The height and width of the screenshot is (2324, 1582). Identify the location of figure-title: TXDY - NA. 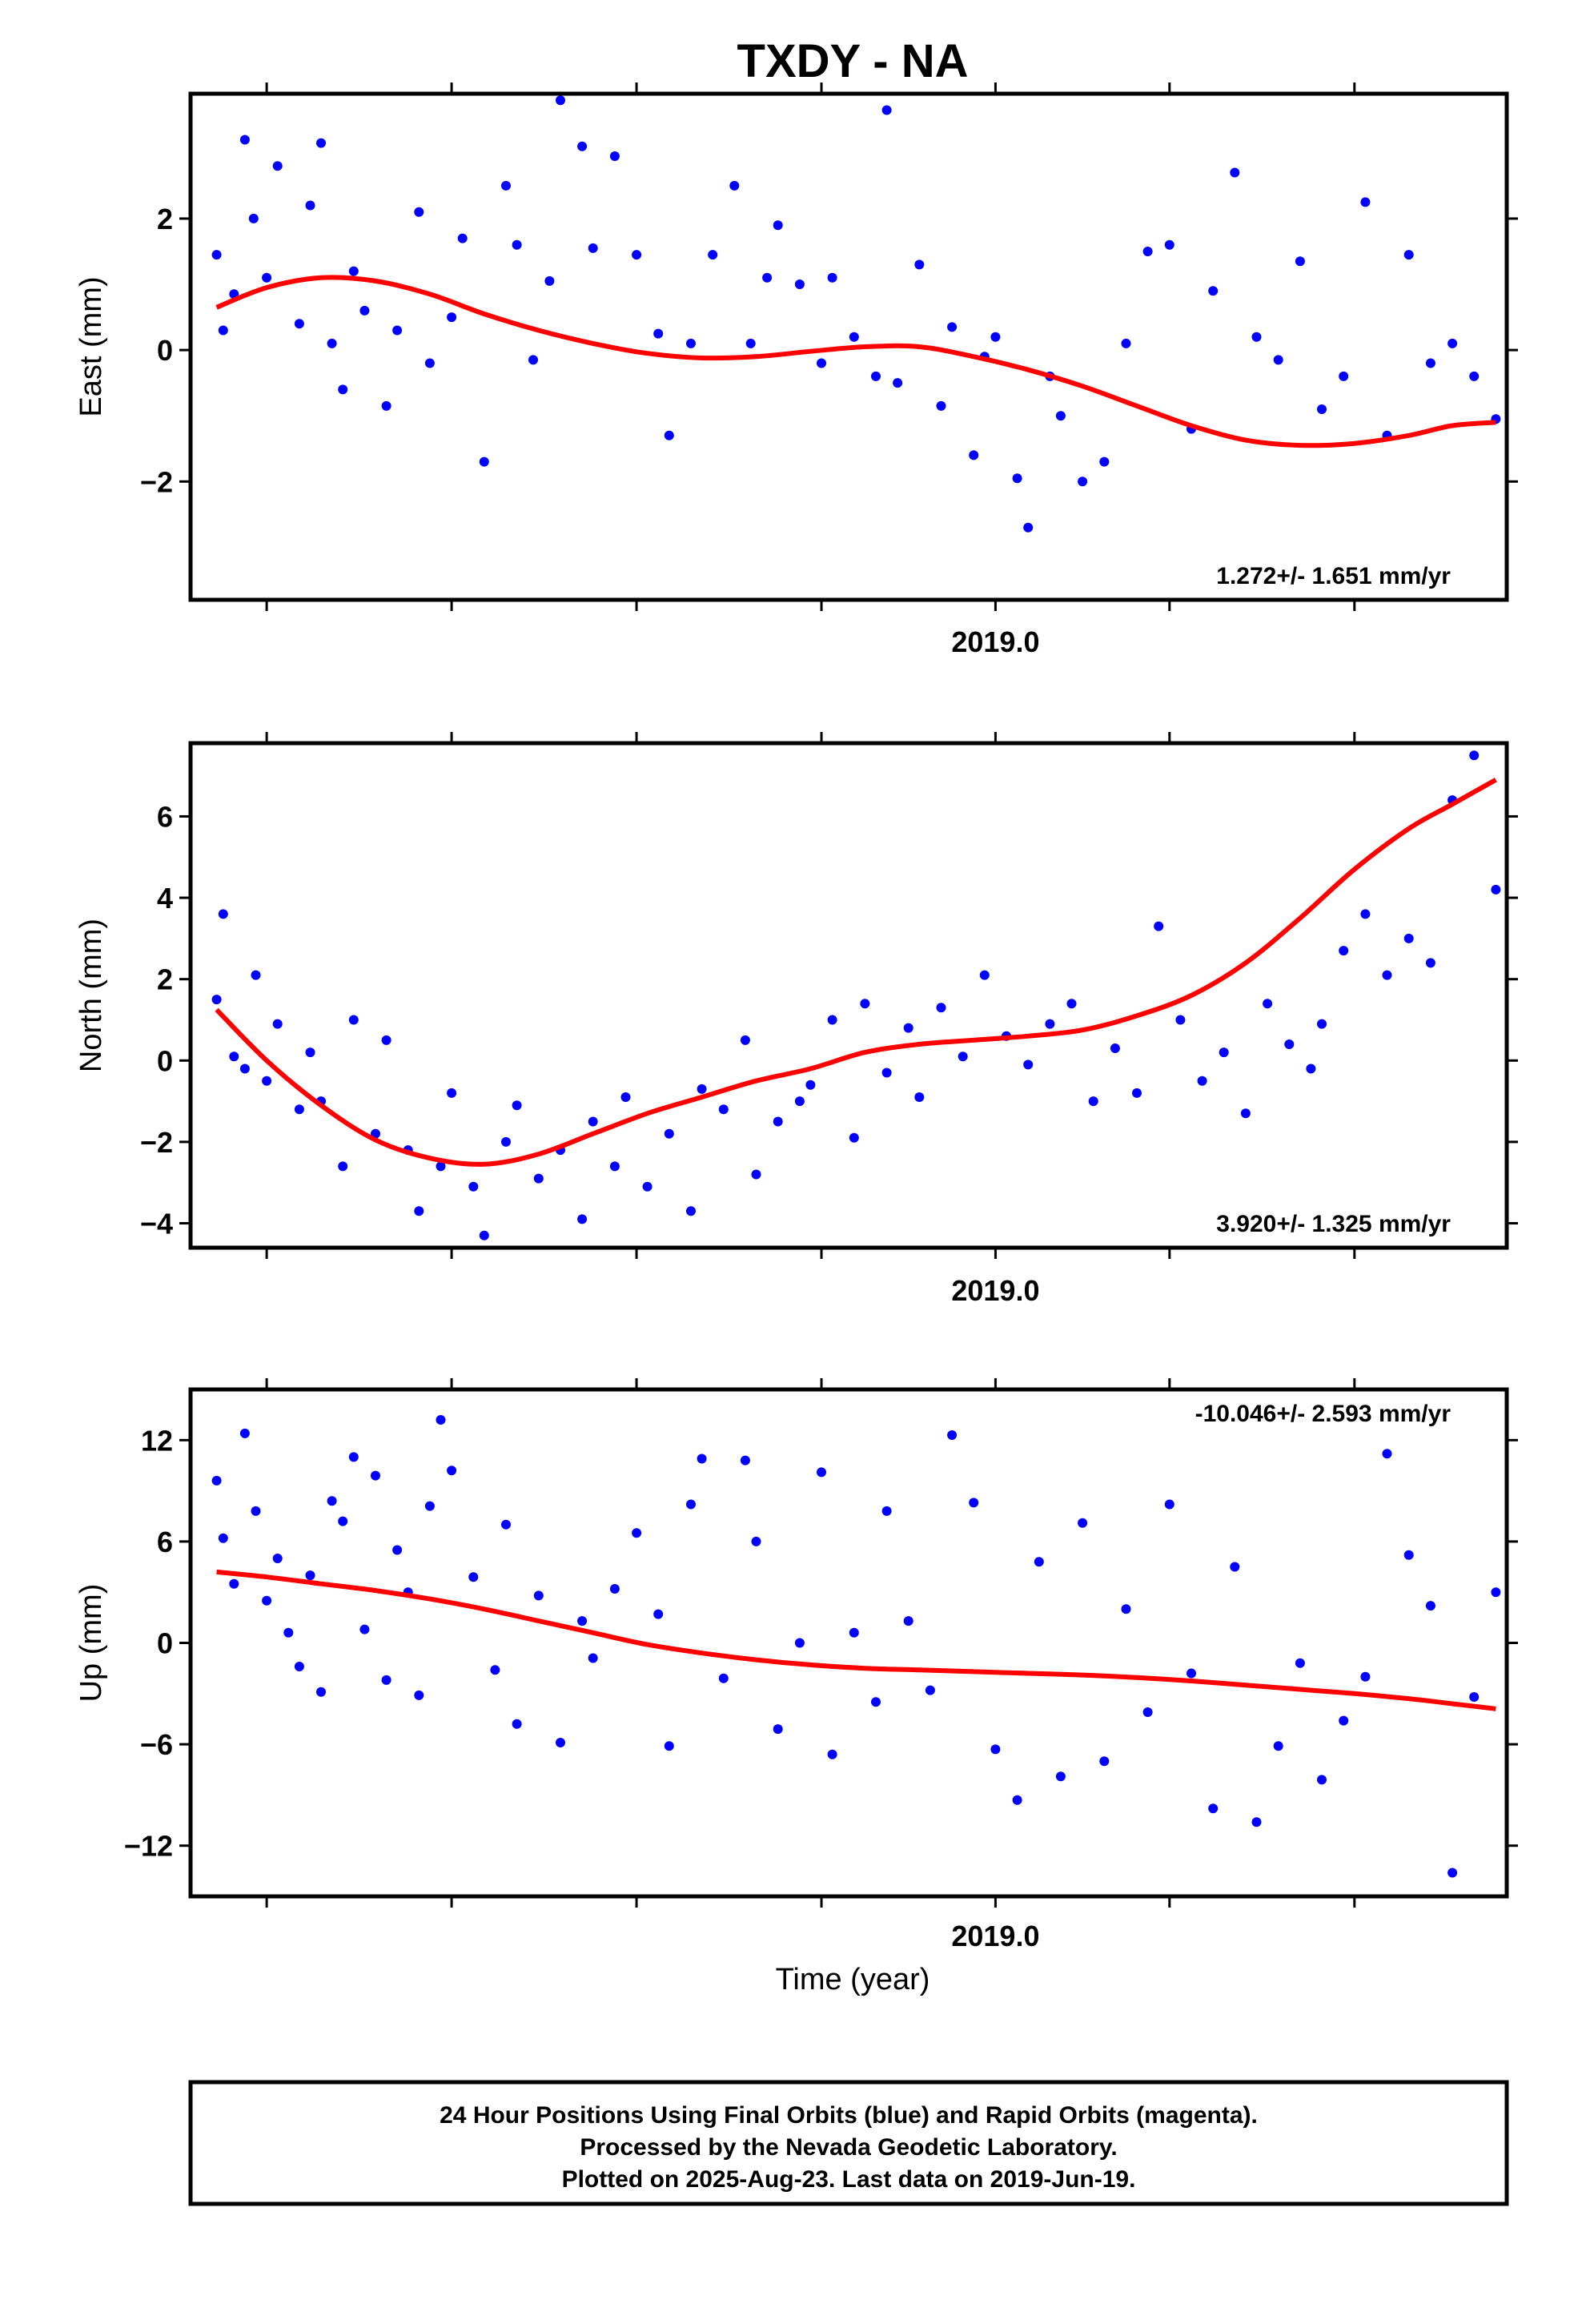
(853, 61).